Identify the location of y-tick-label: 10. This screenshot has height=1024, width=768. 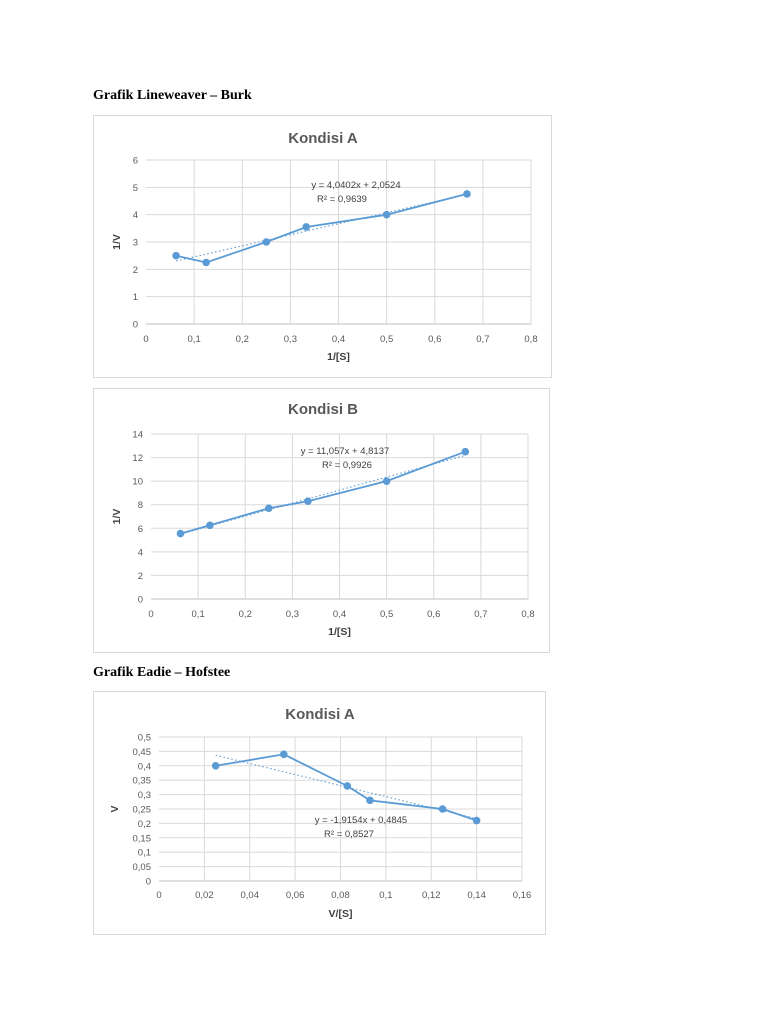
(137, 482).